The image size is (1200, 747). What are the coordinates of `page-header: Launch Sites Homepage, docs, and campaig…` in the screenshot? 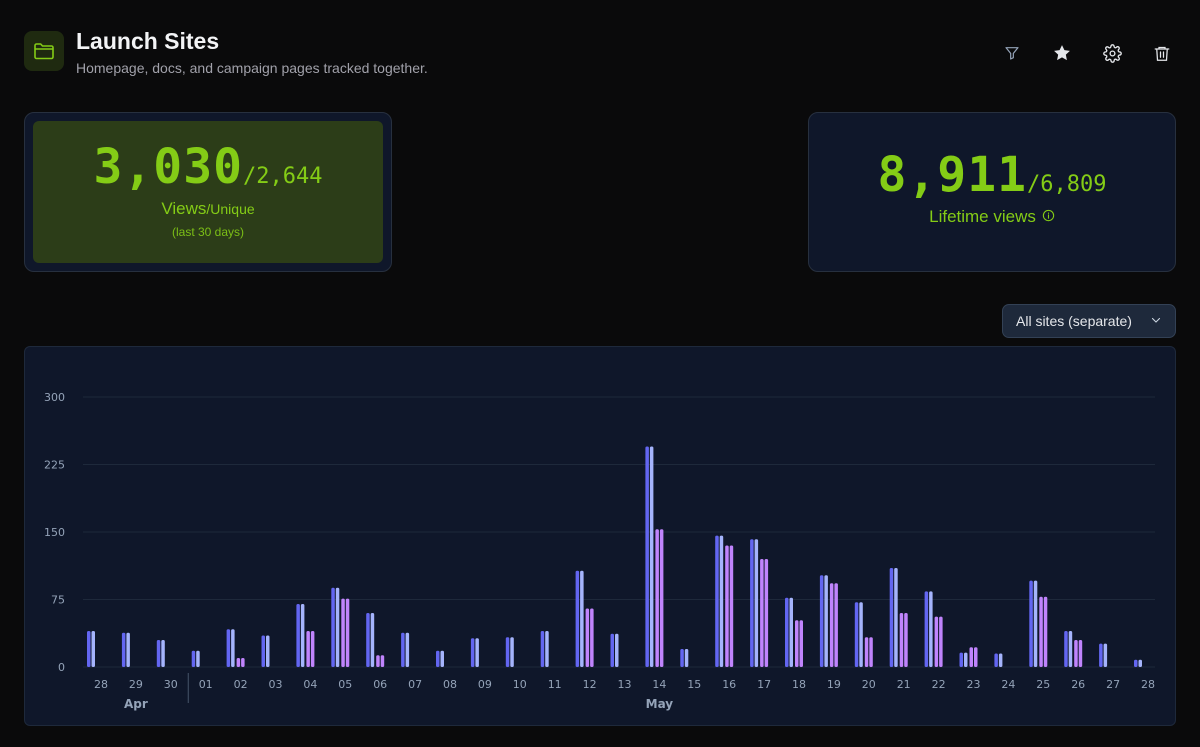 It's located at (600, 54).